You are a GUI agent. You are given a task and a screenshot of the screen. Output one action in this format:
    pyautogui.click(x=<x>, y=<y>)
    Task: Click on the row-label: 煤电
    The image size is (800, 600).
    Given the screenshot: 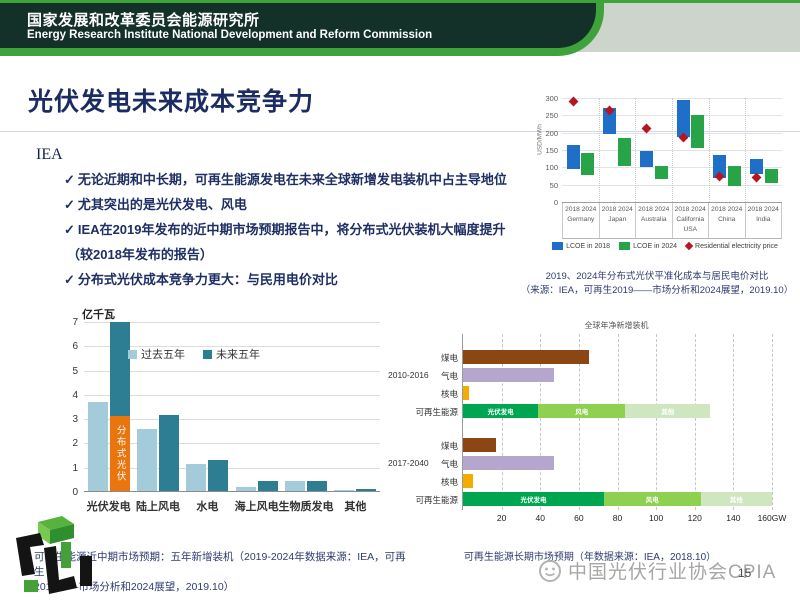 What is the action you would take?
    pyautogui.click(x=449, y=358)
    